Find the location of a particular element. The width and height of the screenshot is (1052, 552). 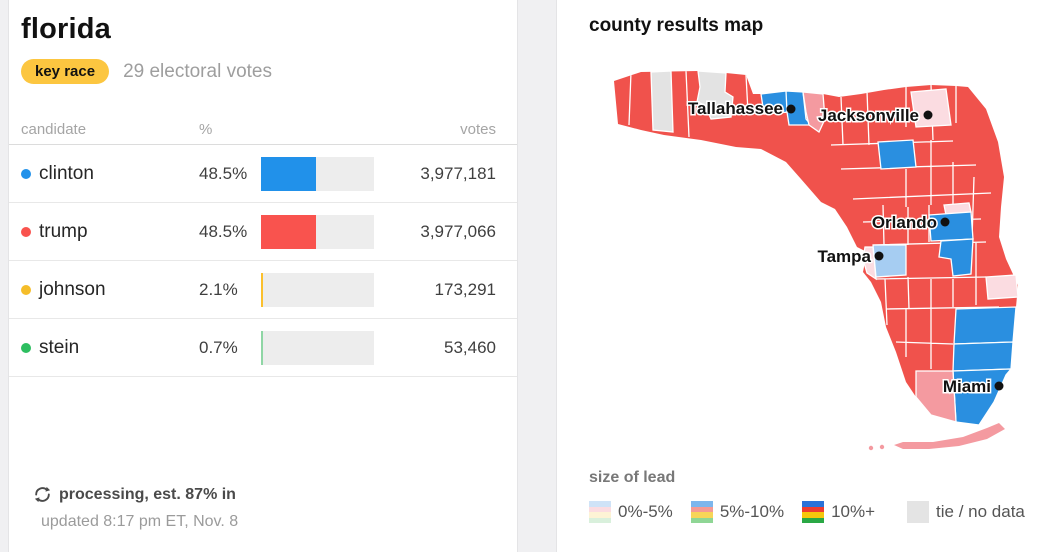

map-title: county results map is located at coordinates (676, 25).